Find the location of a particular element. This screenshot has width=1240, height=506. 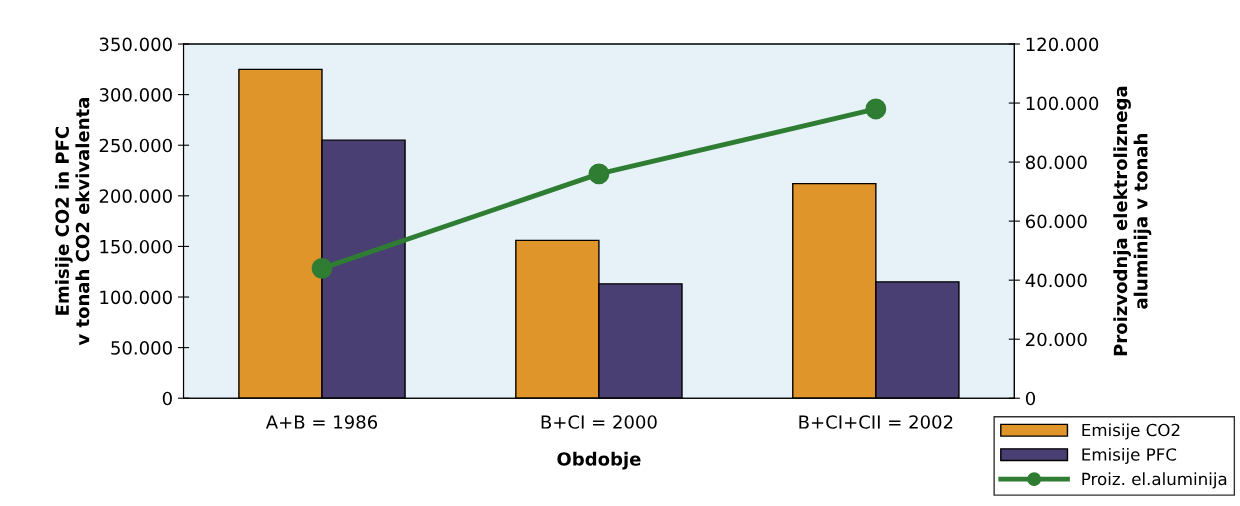

x-tick-label: A+B = 1986 is located at coordinates (321, 422).